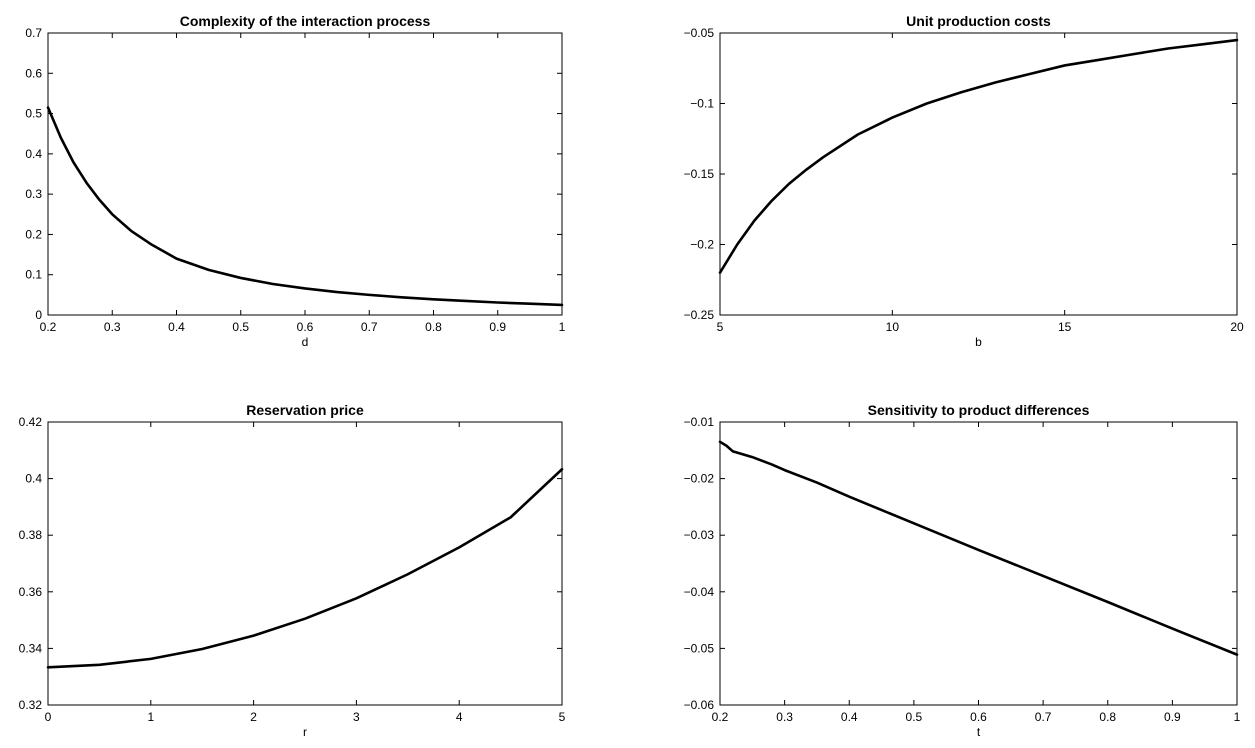 The height and width of the screenshot is (748, 1255). Describe the element at coordinates (48, 717) in the screenshot. I see `x-tick-label: 0` at that location.